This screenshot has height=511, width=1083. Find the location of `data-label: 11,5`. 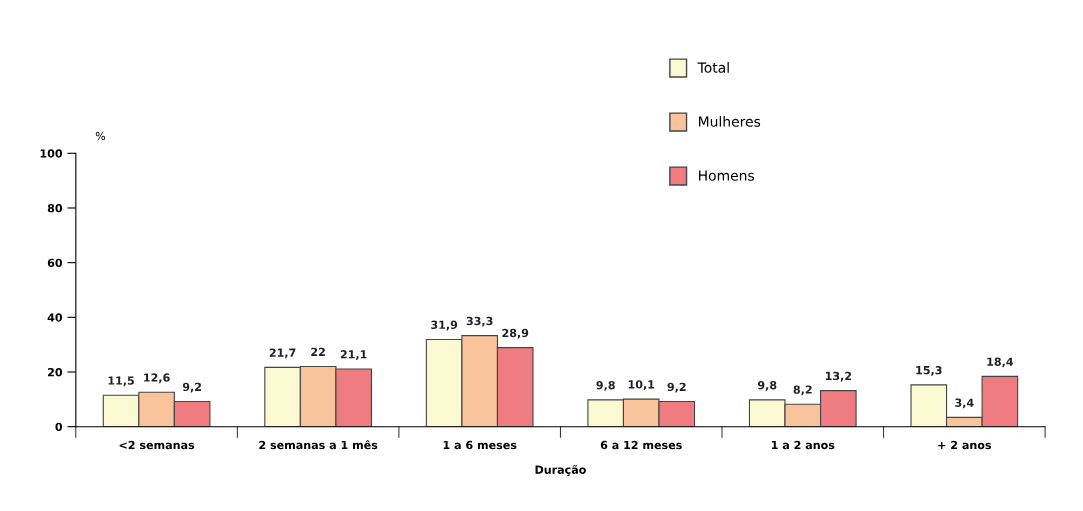

data-label: 11,5 is located at coordinates (121, 381).